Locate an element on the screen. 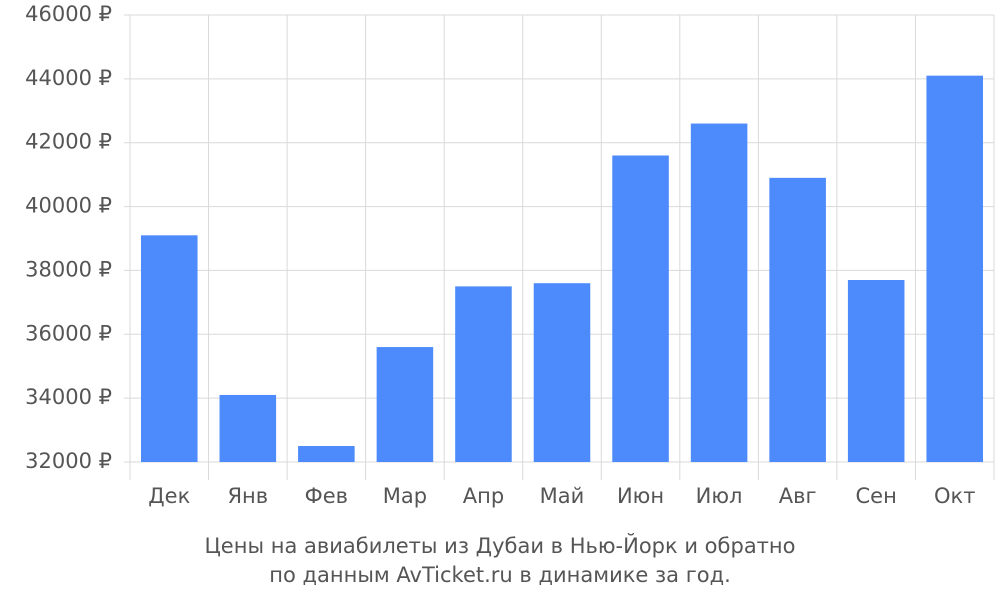 This screenshot has width=1000, height=600. y-tick-label: 32000 ₽ is located at coordinates (68, 461).